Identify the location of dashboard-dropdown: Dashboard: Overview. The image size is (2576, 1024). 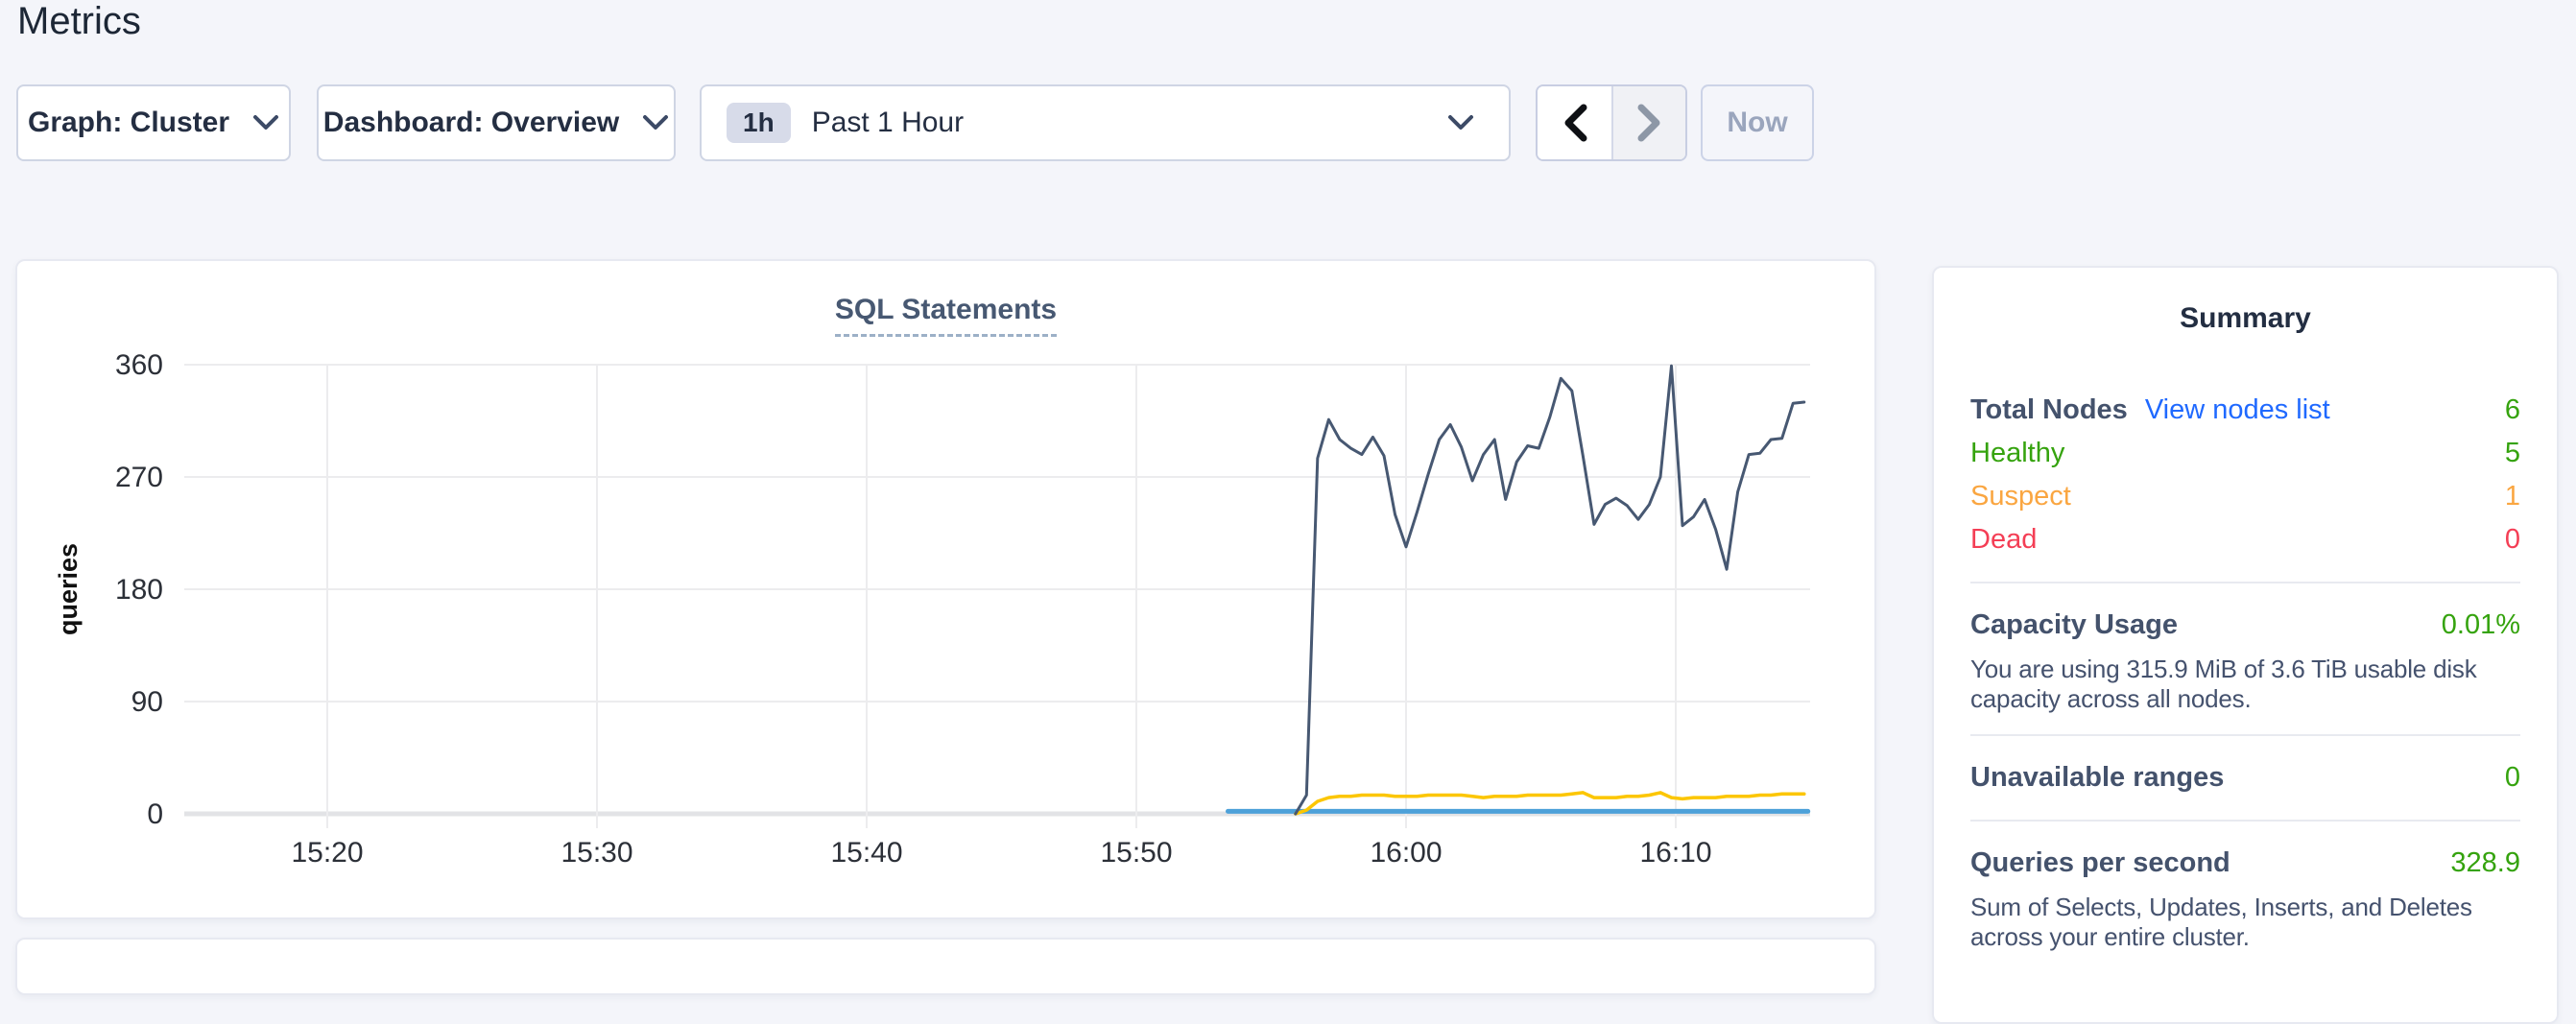
(497, 122).